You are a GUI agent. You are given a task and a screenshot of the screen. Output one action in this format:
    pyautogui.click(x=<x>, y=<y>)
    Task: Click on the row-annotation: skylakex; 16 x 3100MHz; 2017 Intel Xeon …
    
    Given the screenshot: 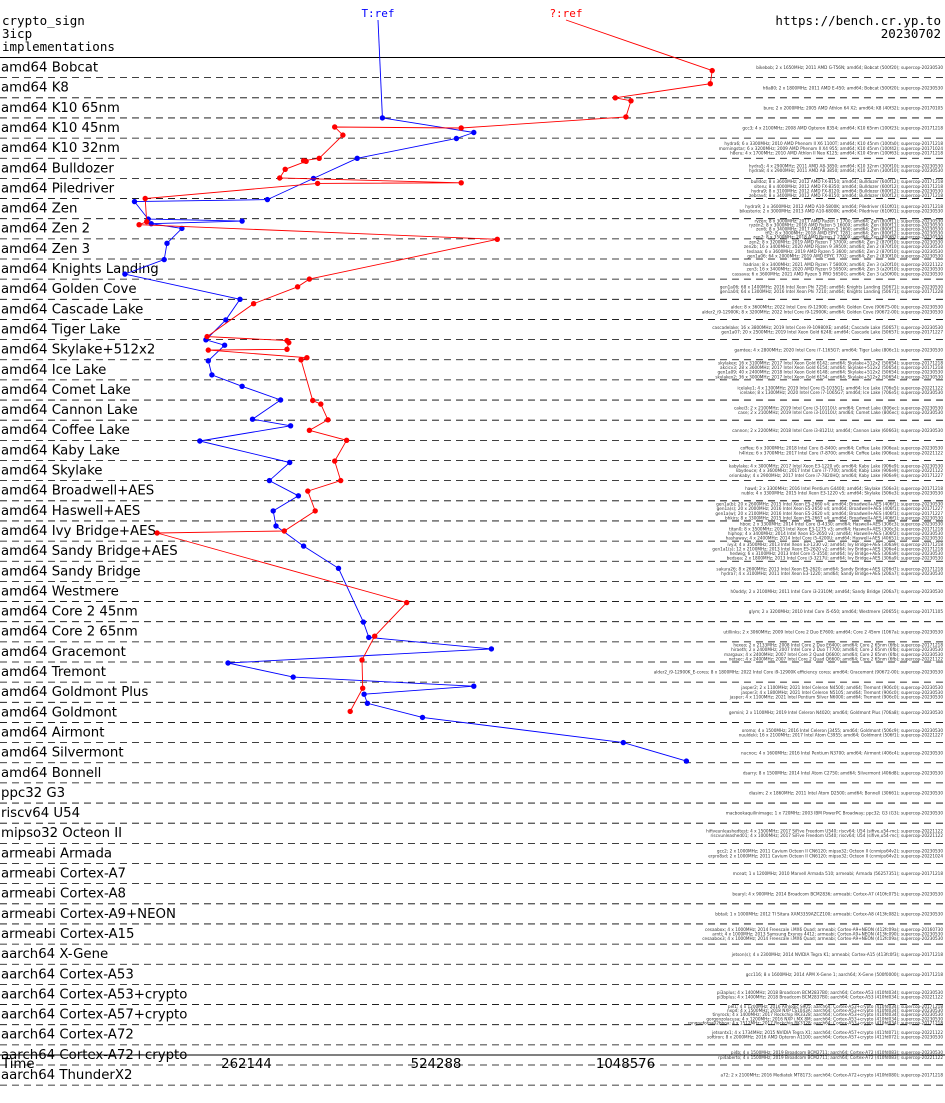 What is the action you would take?
    pyautogui.click(x=830, y=363)
    